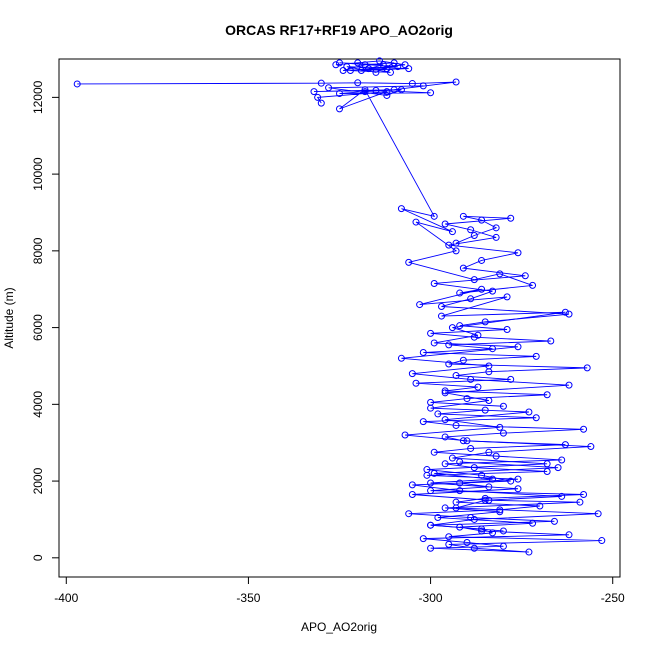  What do you see at coordinates (431, 598) in the screenshot?
I see `x-tick-label: -300` at bounding box center [431, 598].